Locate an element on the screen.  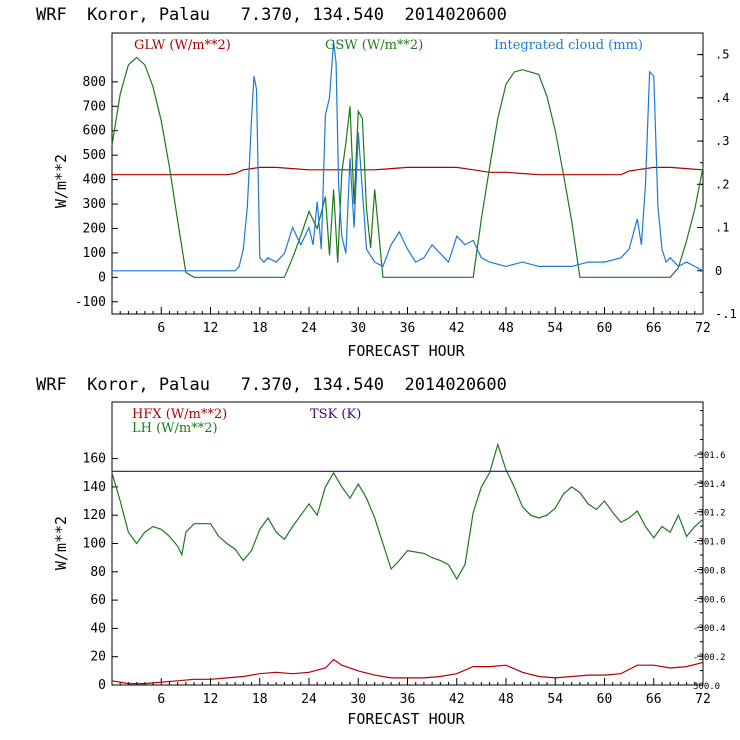
y2-tick-label: -300.4 is located at coordinates (709, 629).